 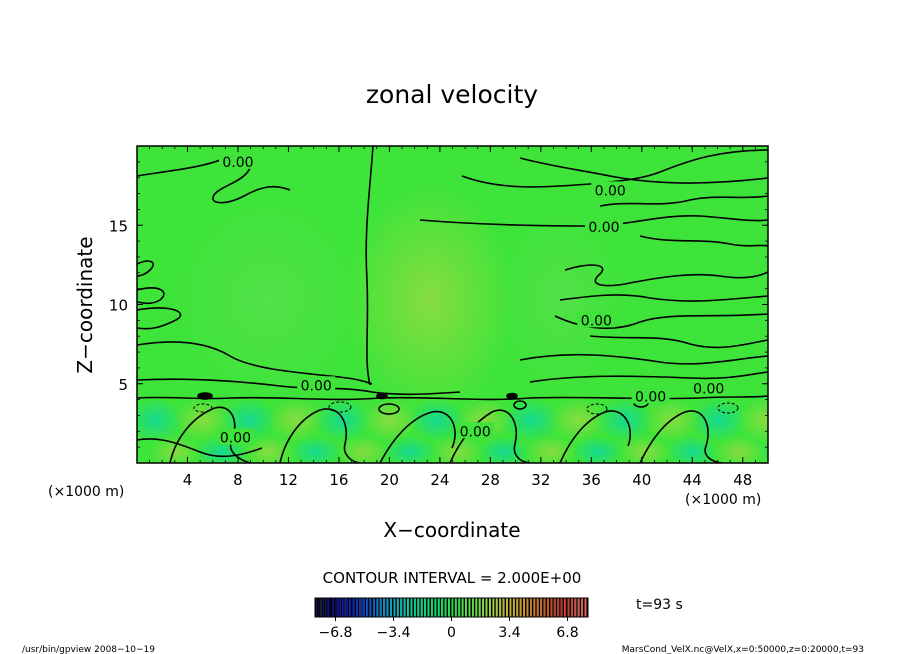 What do you see at coordinates (439, 480) in the screenshot?
I see `x-tick-label: 24` at bounding box center [439, 480].